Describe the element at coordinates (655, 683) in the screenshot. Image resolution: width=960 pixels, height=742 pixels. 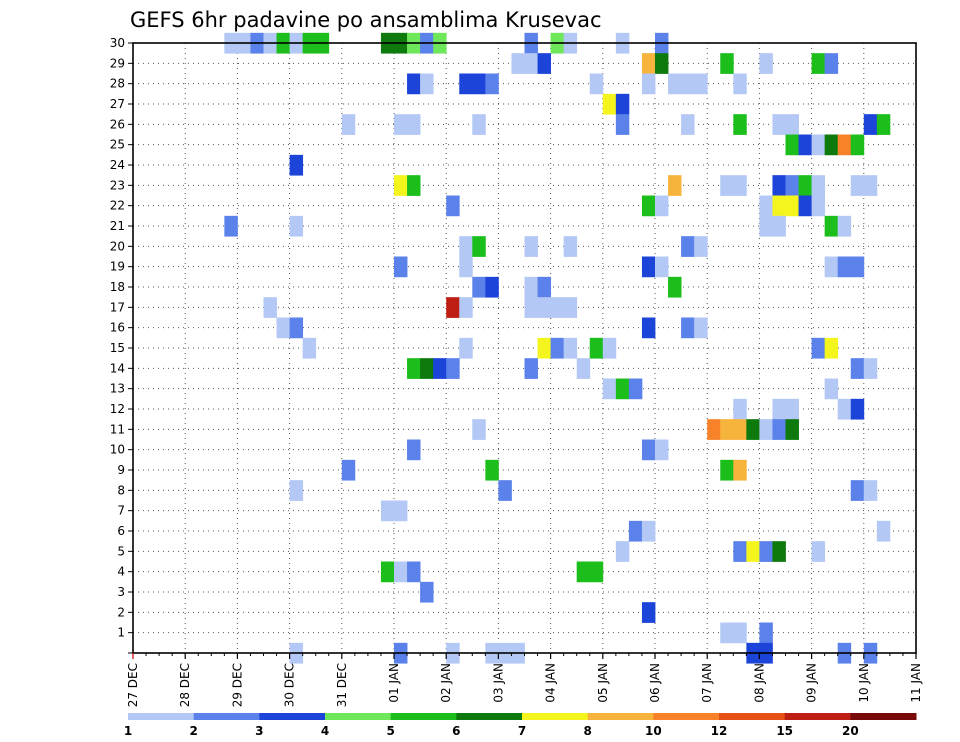
I see `x-tick-label: 06 JAN` at that location.